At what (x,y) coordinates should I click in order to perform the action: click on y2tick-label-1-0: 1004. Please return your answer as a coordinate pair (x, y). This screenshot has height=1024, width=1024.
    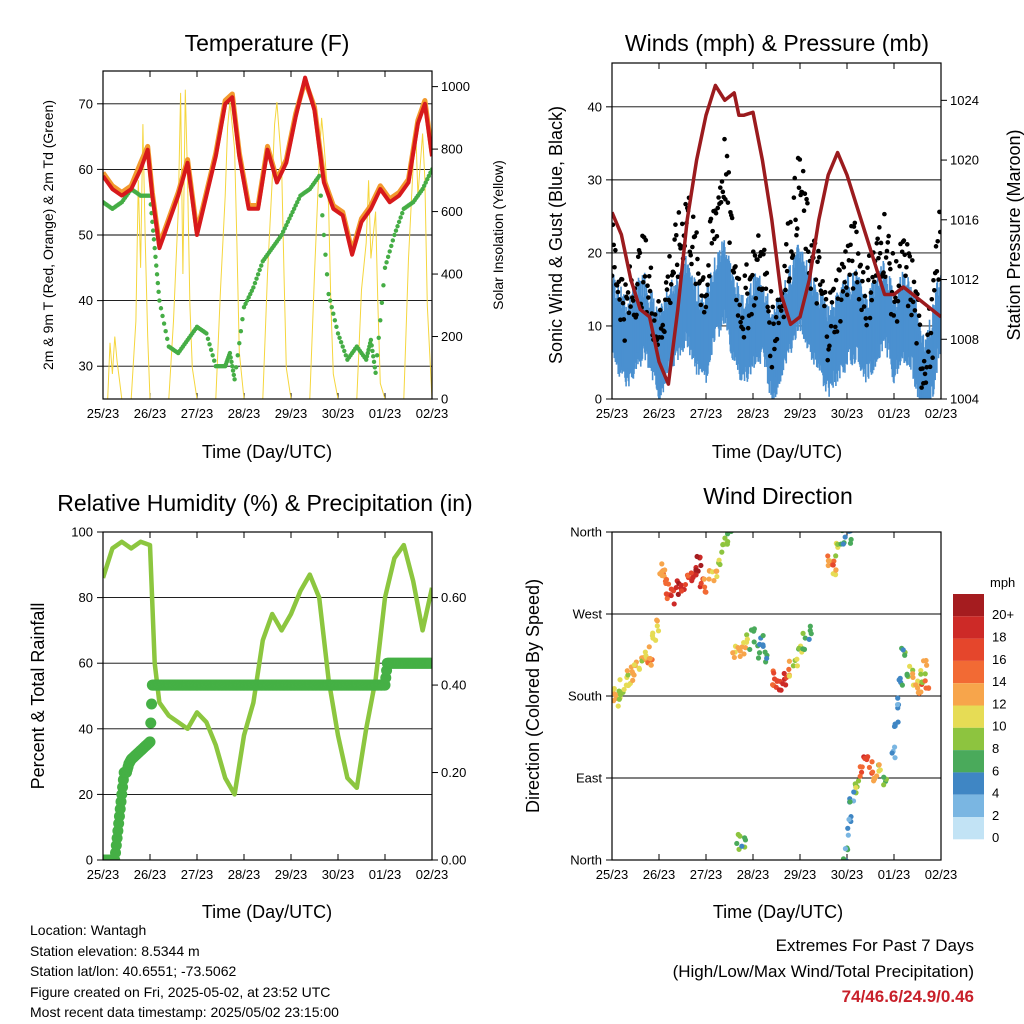
    Looking at the image, I should click on (964, 399).